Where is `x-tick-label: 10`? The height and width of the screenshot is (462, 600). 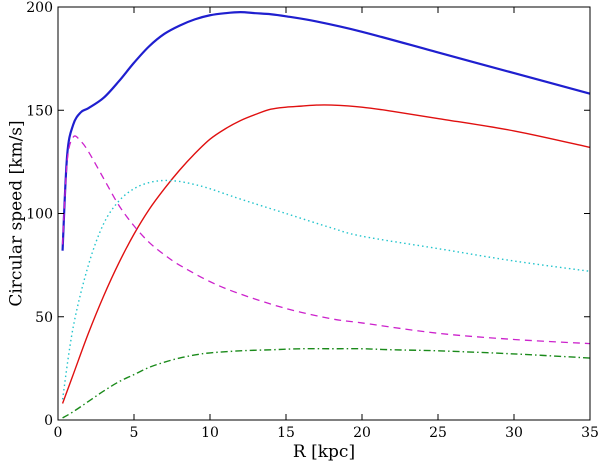 x-tick-label: 10 is located at coordinates (210, 433).